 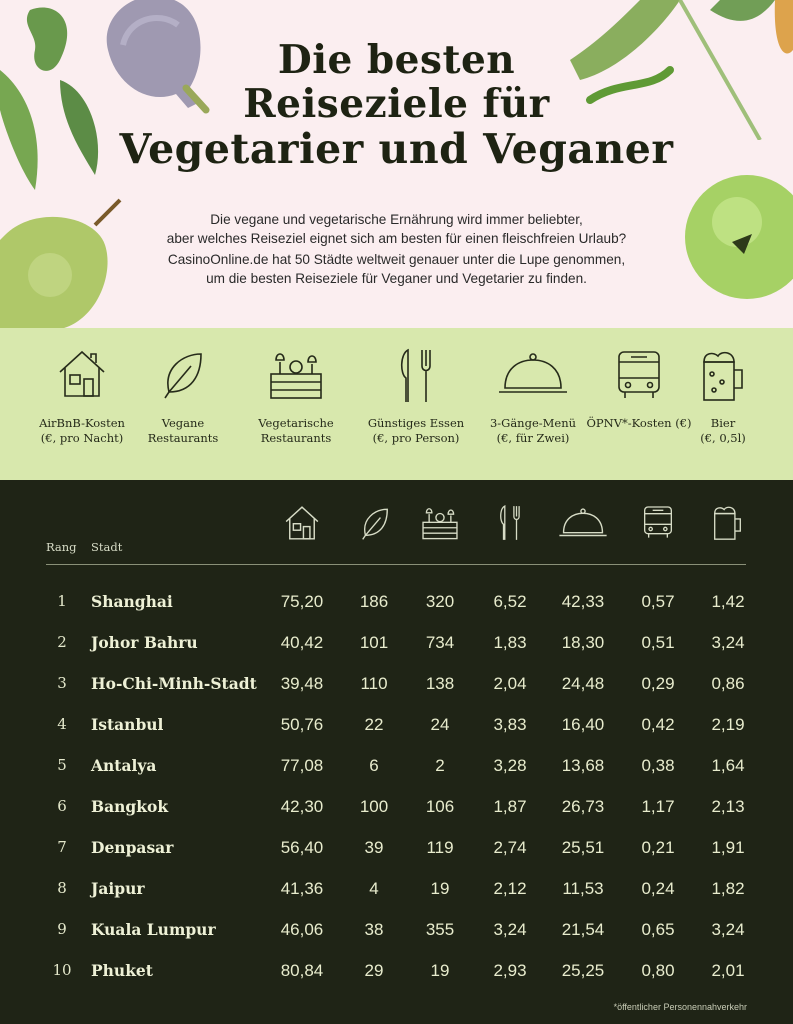 I want to click on value-cell: 320, so click(x=440, y=601).